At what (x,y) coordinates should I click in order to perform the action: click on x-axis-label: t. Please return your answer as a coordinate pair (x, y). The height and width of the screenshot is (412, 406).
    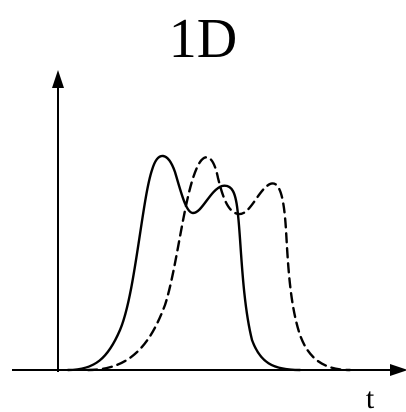
    Looking at the image, I should click on (370, 397).